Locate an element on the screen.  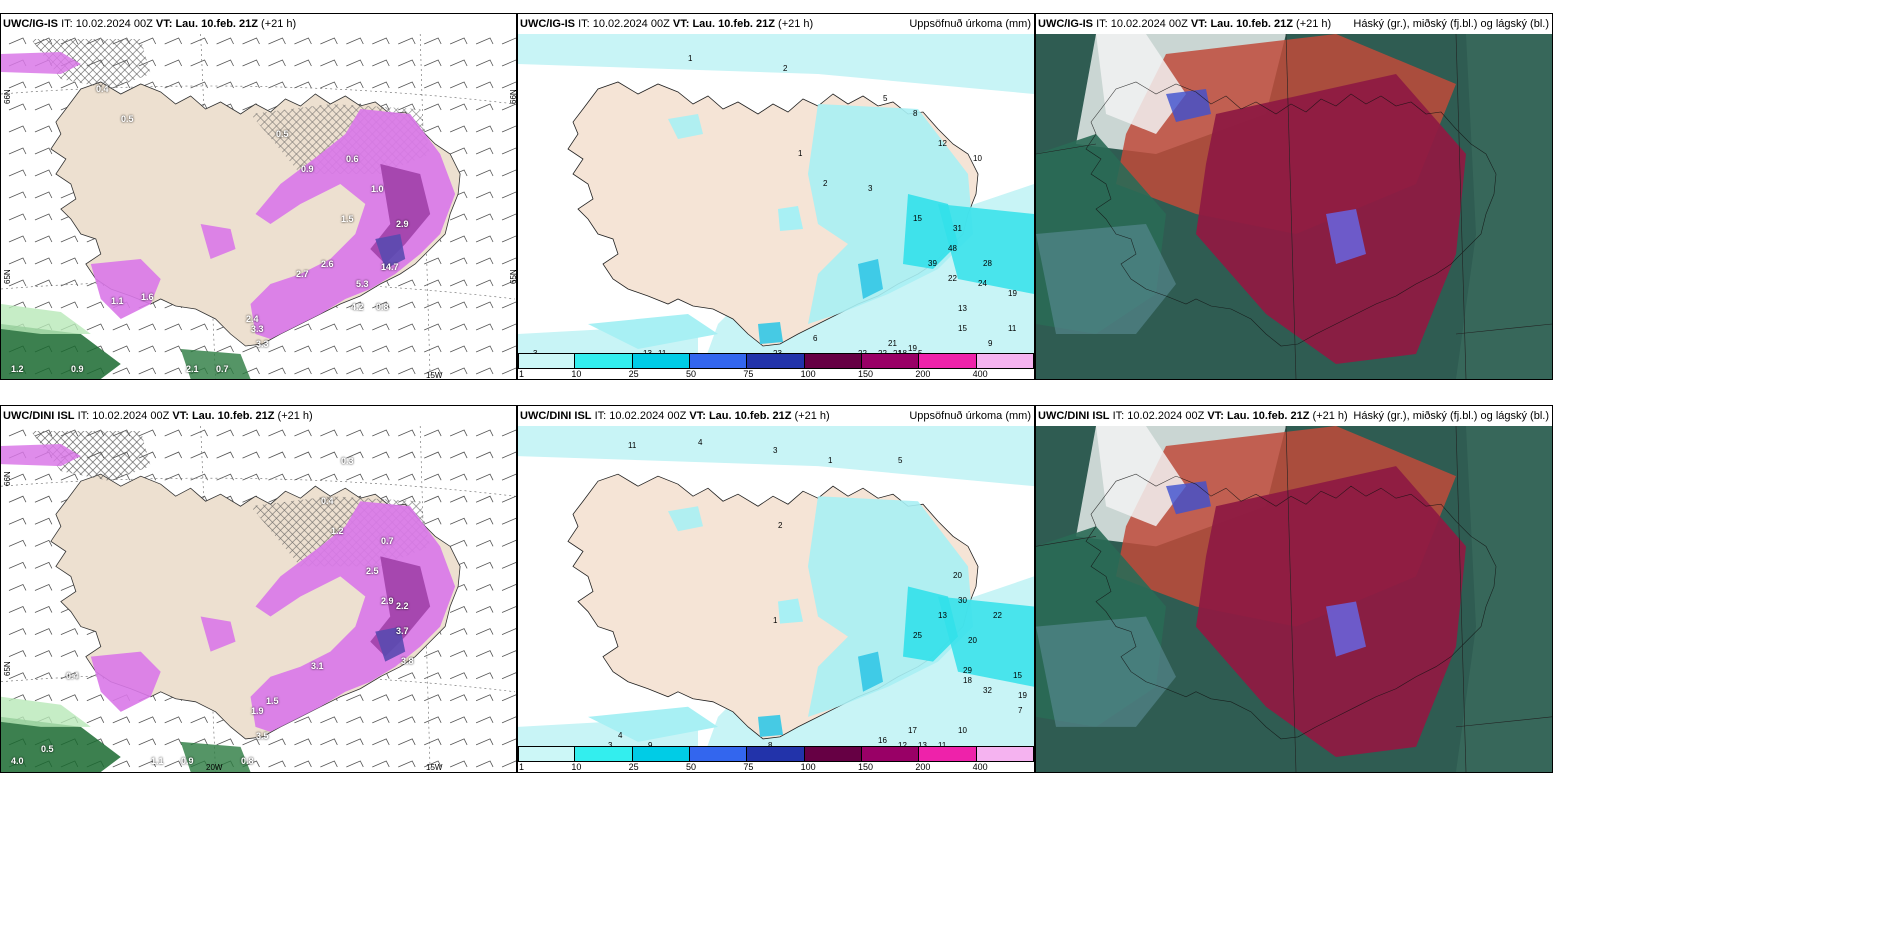
precip-amount-label: 1.9 is located at coordinates (257, 711).